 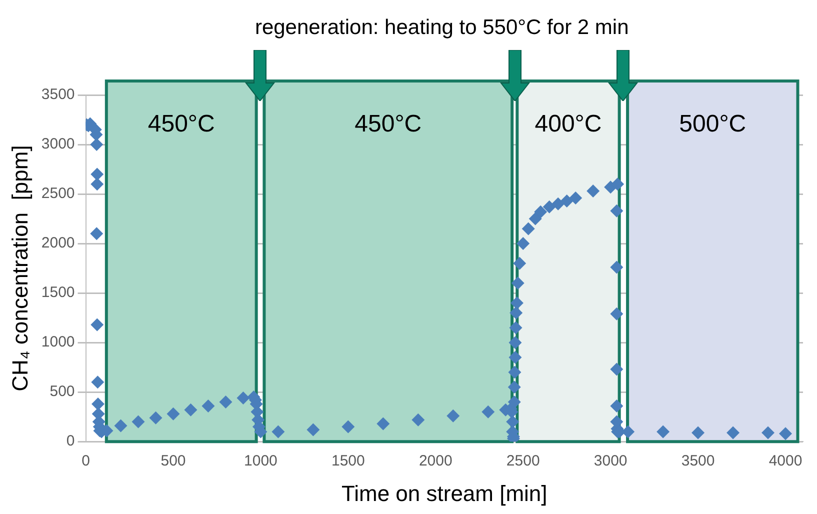 I want to click on x-tick-label: 1500, so click(x=348, y=461).